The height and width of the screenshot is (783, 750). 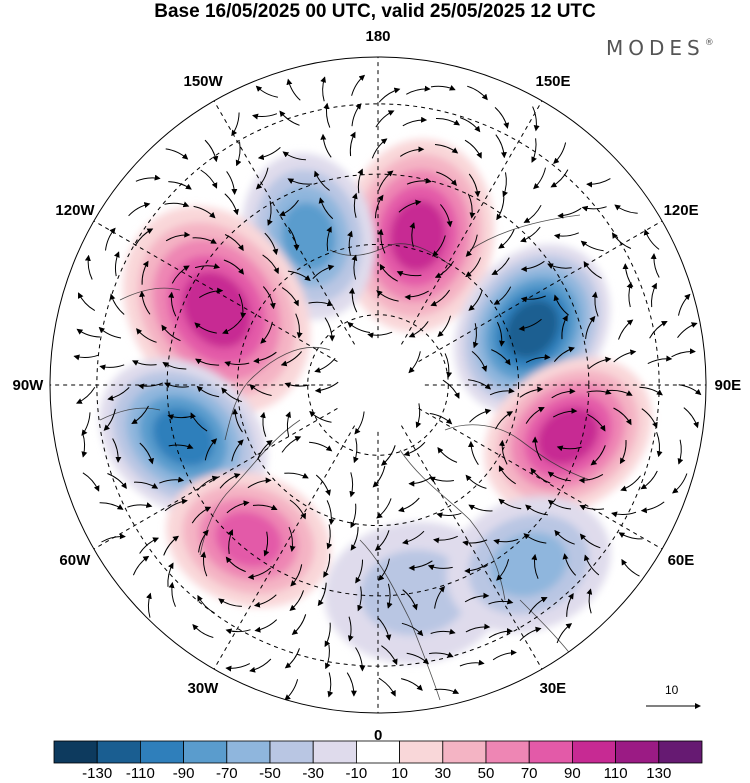 What do you see at coordinates (529, 773) in the screenshot?
I see `colorbar-tick-label: 70` at bounding box center [529, 773].